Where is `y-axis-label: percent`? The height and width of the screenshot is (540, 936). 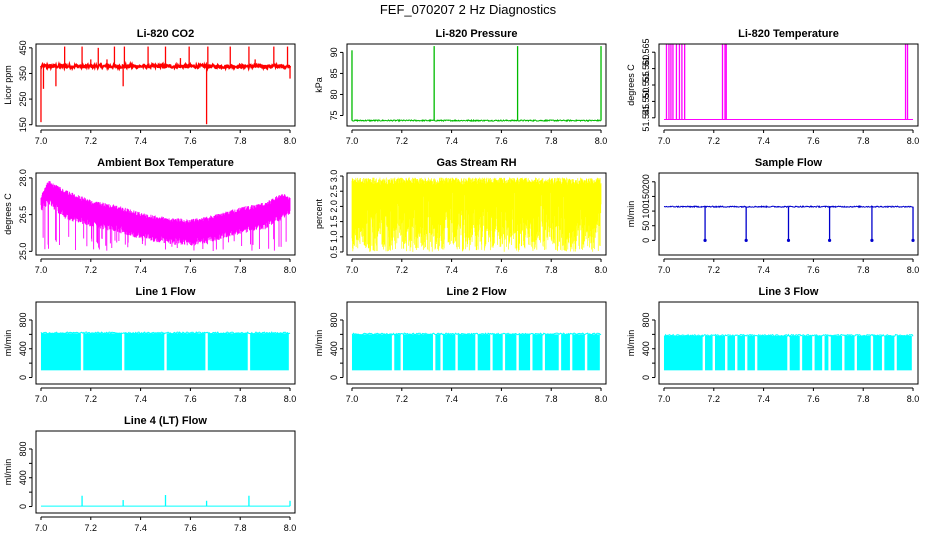
y-axis-label: percent is located at coordinates (319, 213).